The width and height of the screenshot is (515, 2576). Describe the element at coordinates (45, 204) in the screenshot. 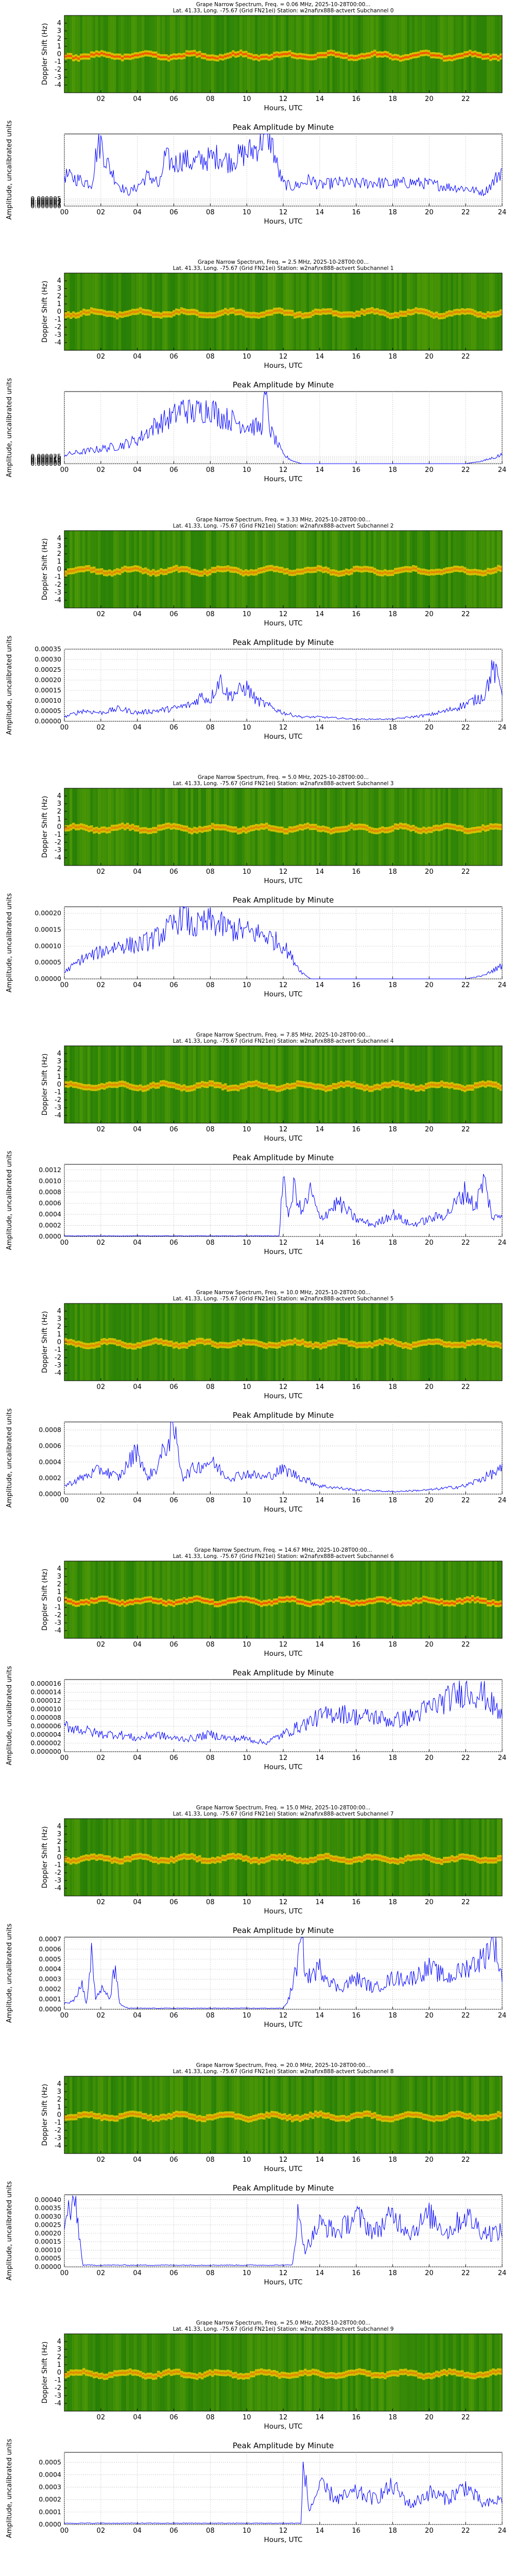

I see `amplitude-ytick-label: 0.000001` at that location.